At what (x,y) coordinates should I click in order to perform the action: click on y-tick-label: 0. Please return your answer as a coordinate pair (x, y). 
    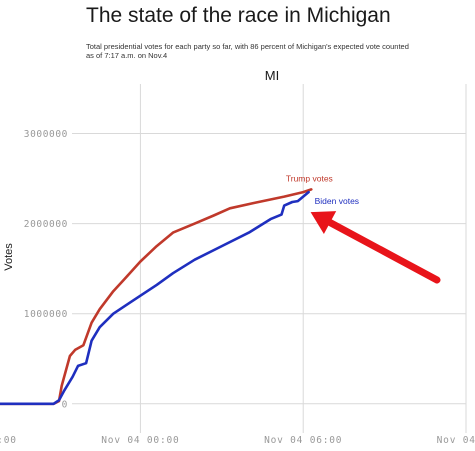
    Looking at the image, I should click on (65, 404).